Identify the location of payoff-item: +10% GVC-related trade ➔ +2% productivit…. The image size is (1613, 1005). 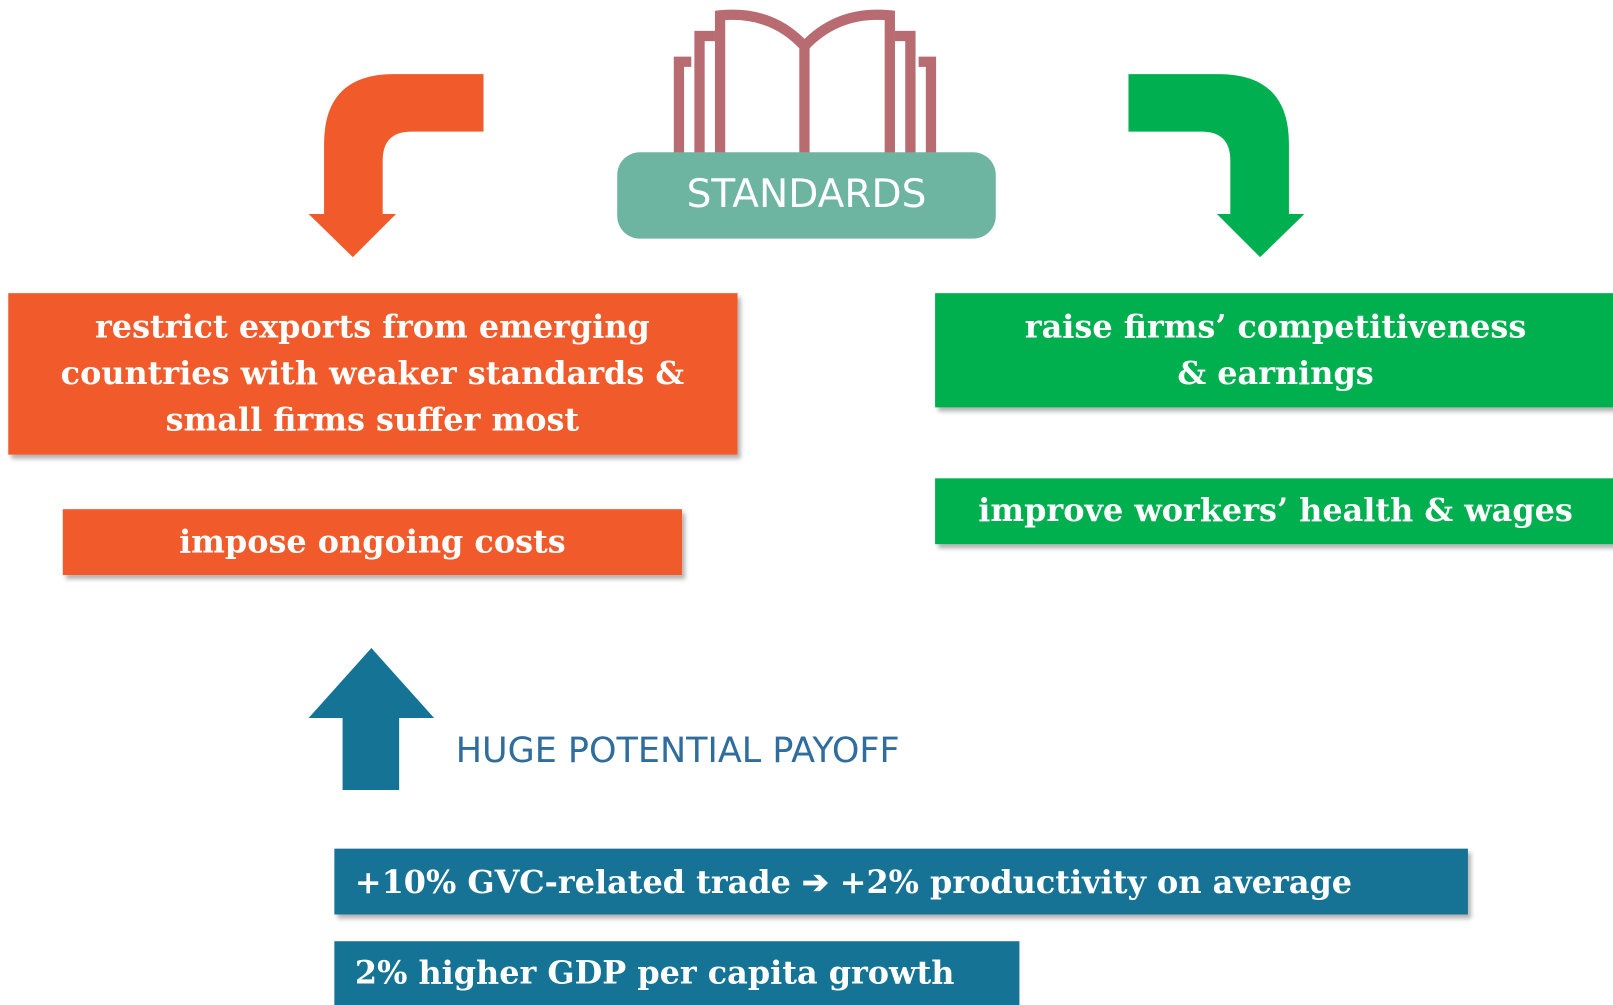
(853, 882).